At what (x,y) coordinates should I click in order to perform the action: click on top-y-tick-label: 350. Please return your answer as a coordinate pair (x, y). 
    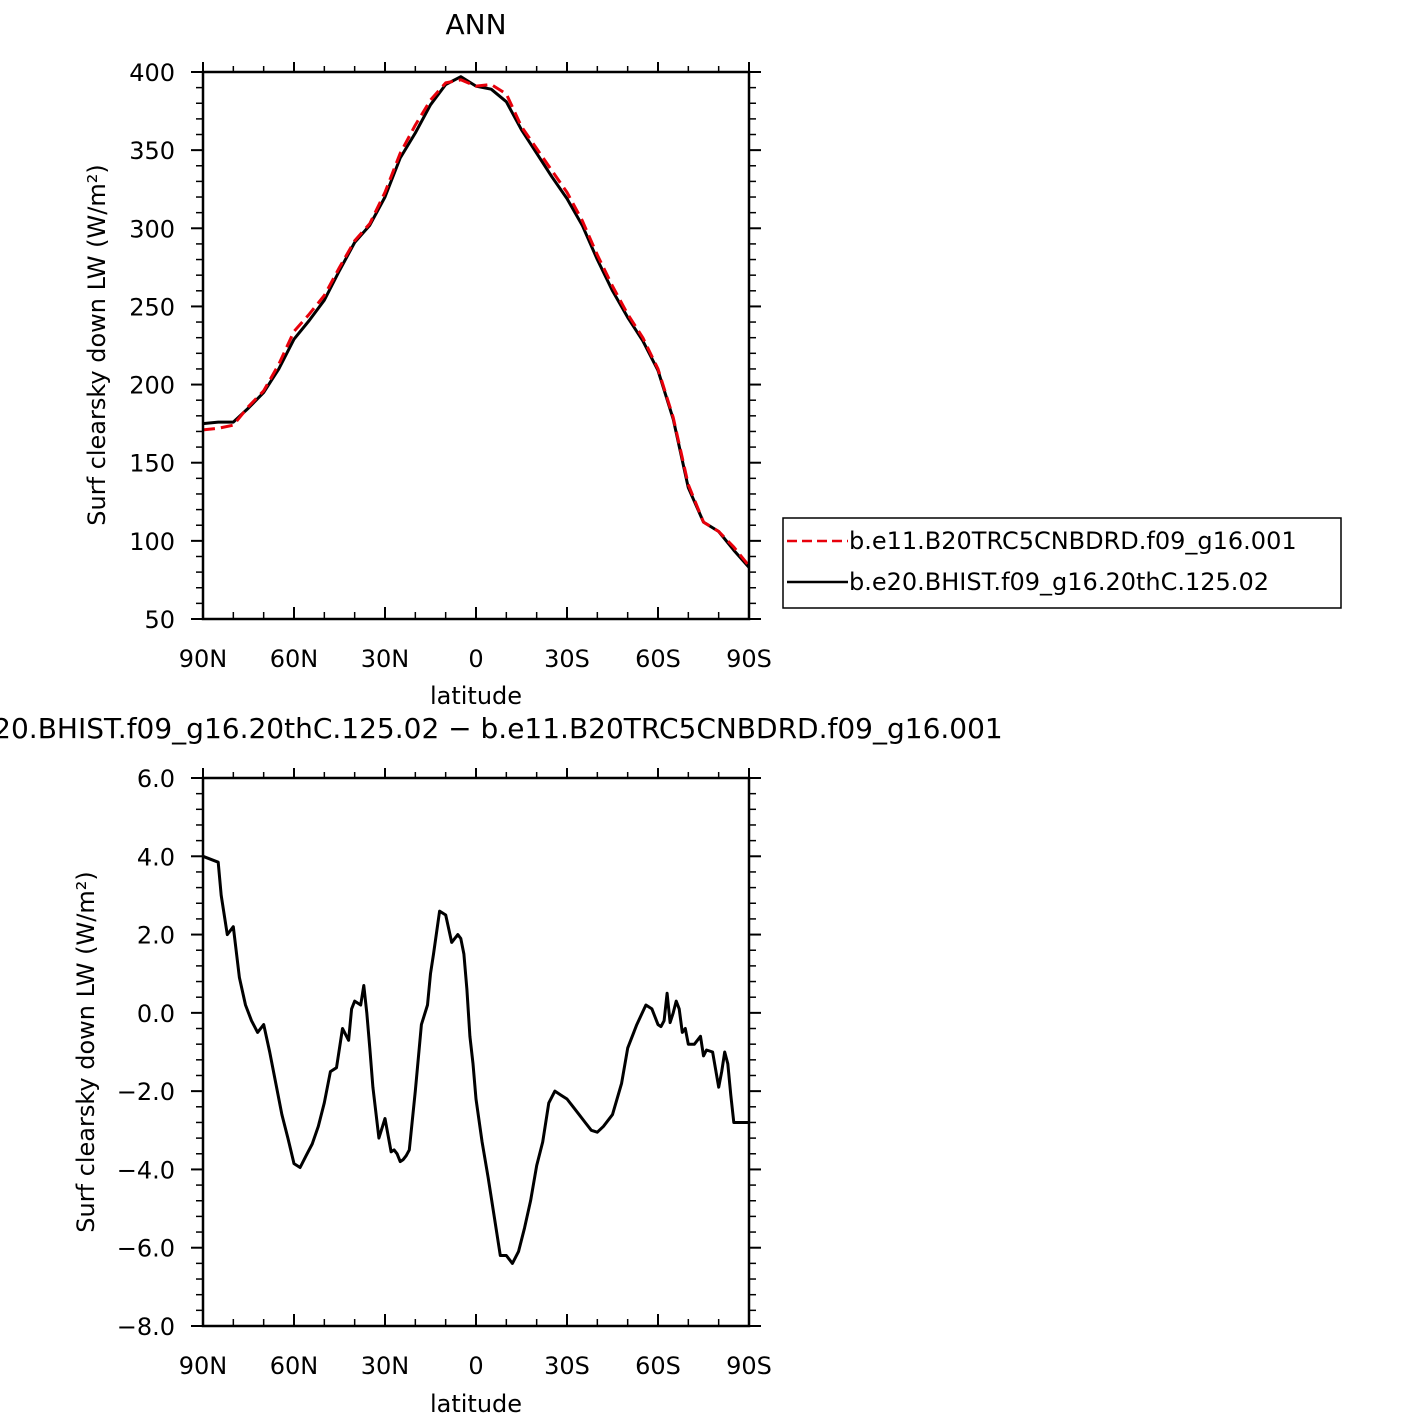
    Looking at the image, I should click on (152, 151).